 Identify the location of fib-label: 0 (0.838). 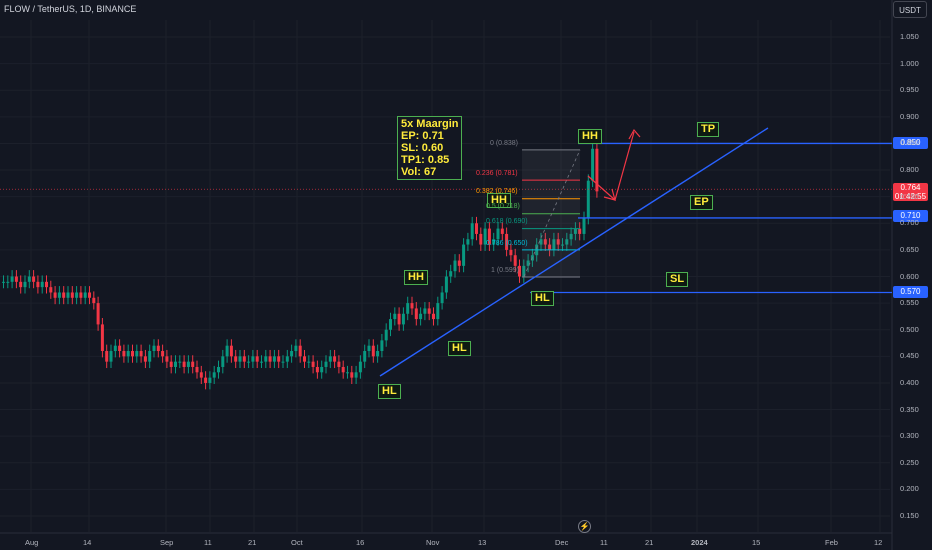
(504, 143).